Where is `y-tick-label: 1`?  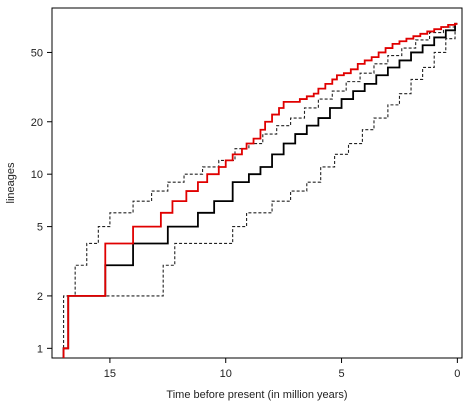
y-tick-label: 1 is located at coordinates (40, 349).